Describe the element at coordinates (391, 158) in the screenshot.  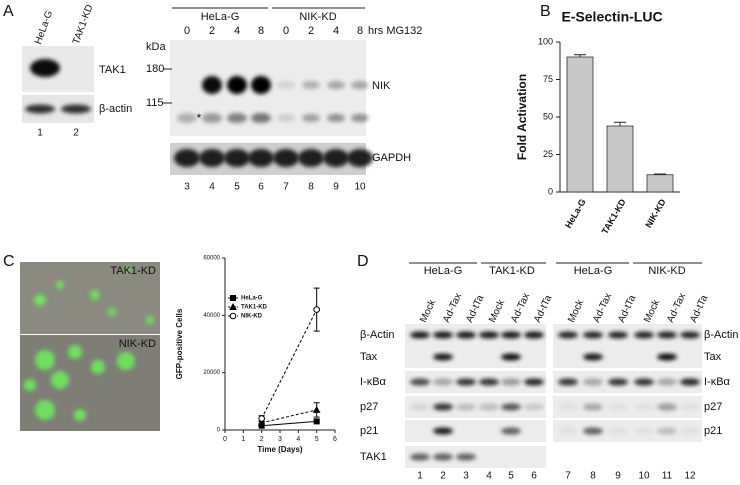
I see `blot-row-label: GAPDH` at that location.